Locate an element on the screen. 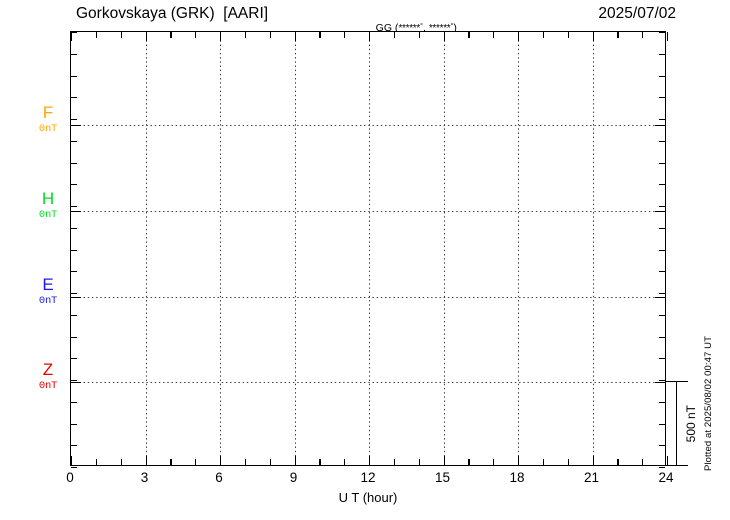 The width and height of the screenshot is (730, 520). baseline-gridline-f is located at coordinates (368, 125).